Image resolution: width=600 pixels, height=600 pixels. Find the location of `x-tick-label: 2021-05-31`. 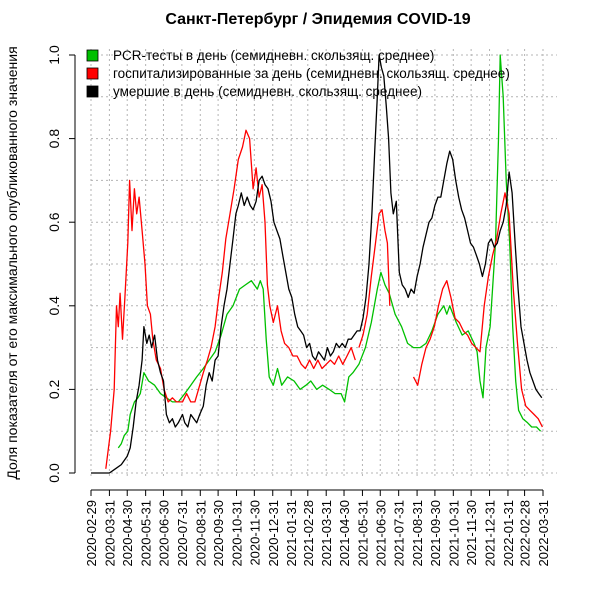

x-tick-label: 2021-05-31 is located at coordinates (362, 533).